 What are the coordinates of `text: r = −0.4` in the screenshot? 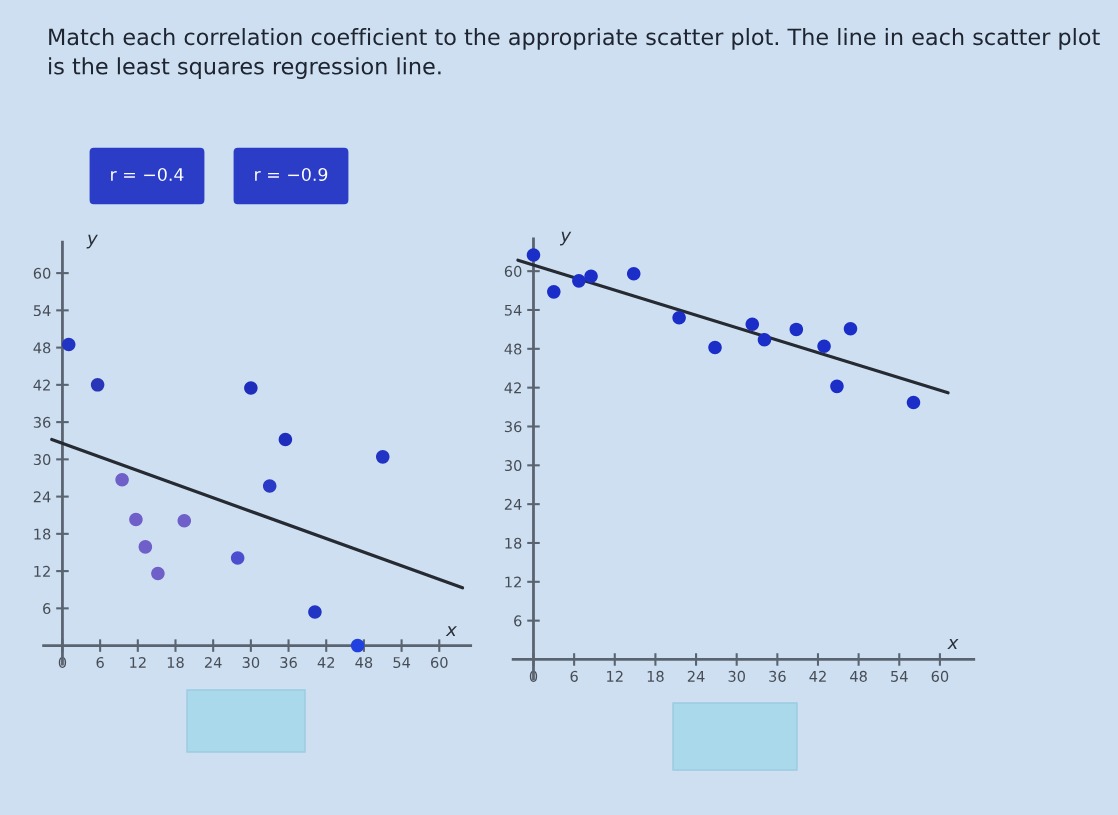 It's located at (147, 174).